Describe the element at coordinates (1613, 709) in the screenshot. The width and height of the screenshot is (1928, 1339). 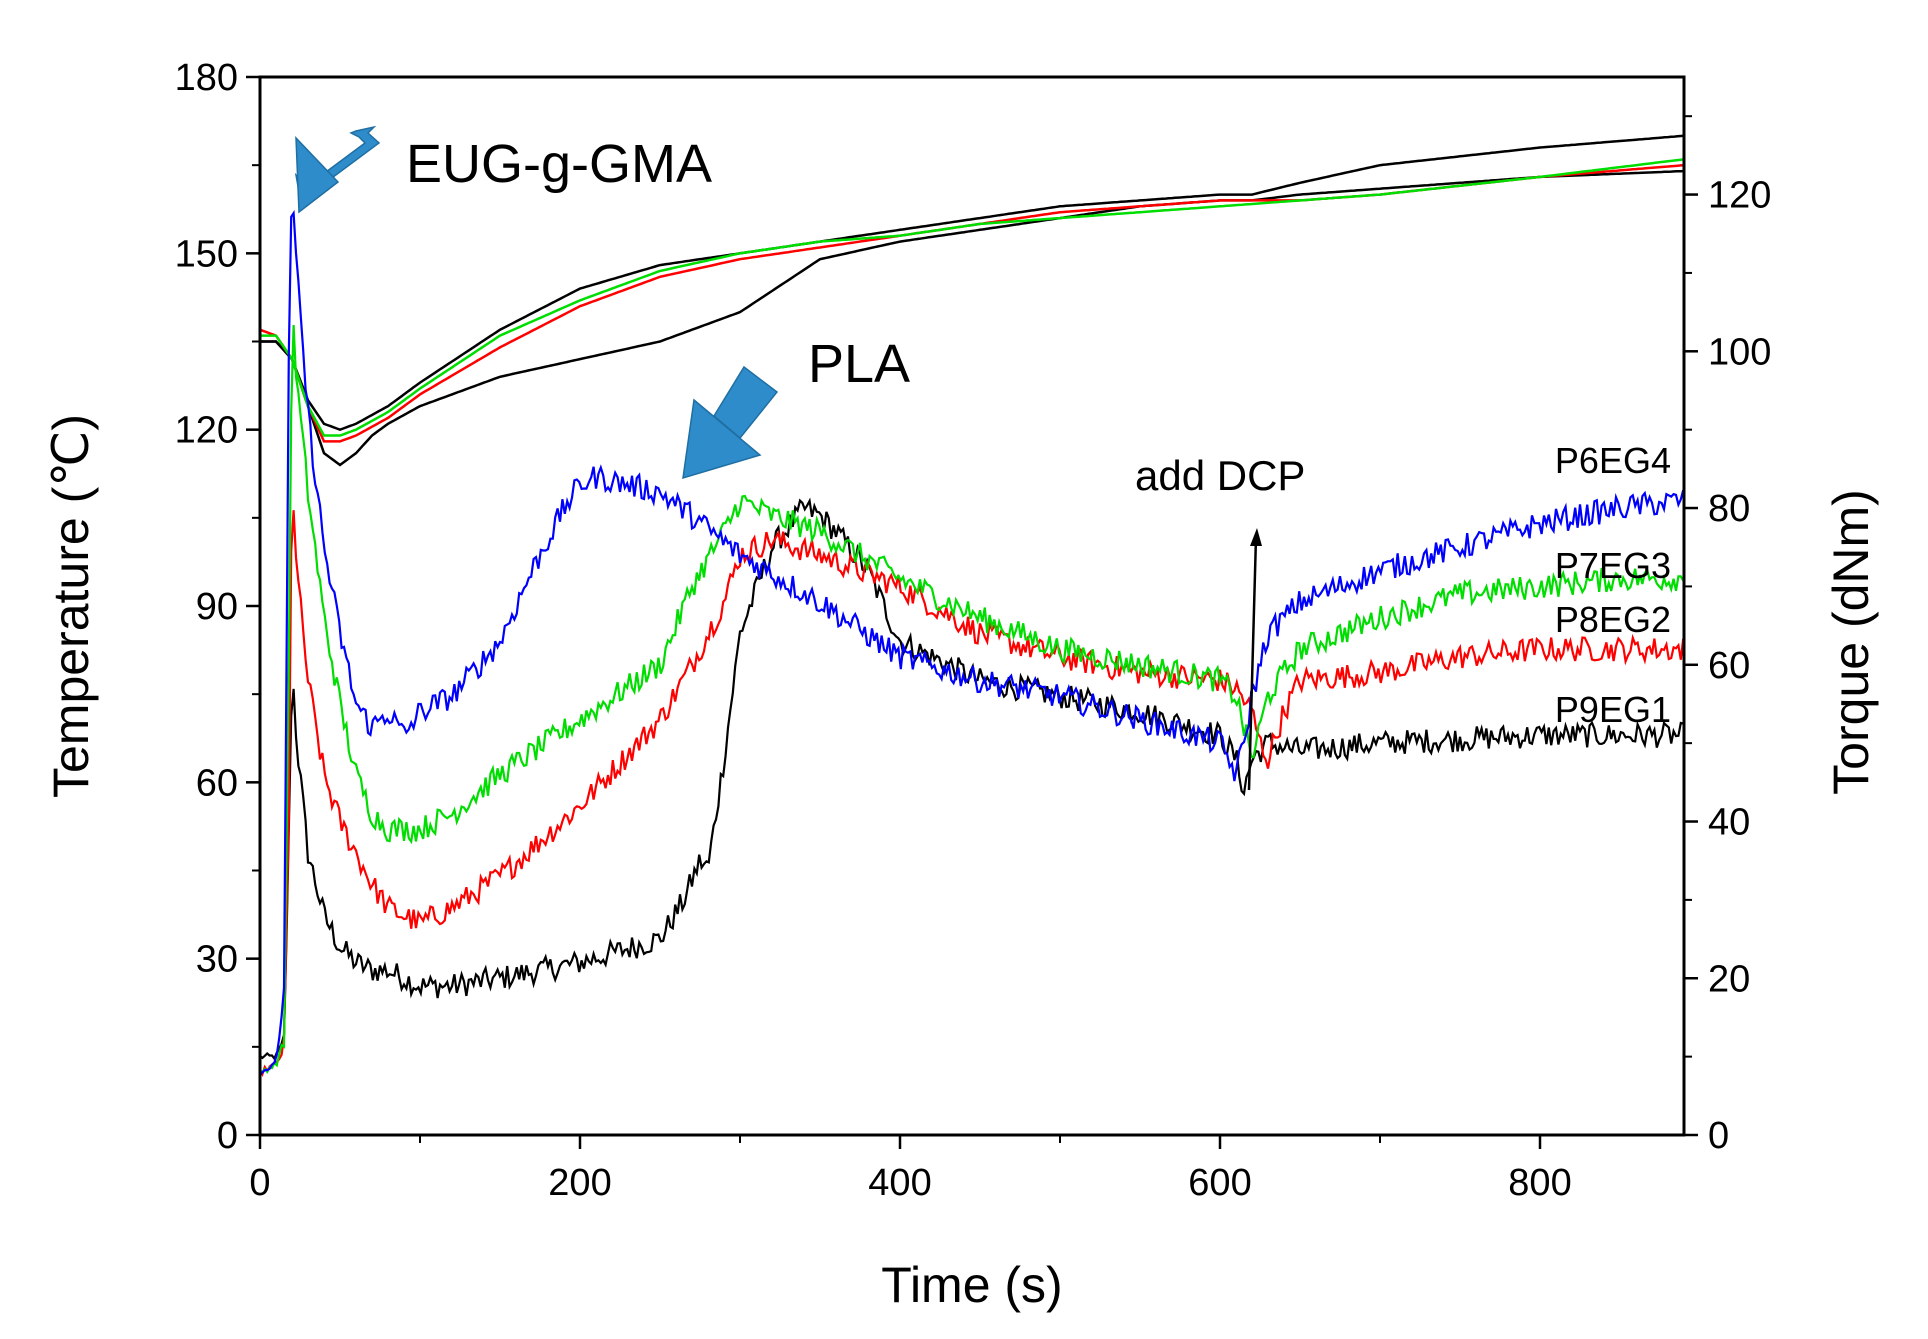
I see `series-label-p9eg1: P9EG1` at that location.